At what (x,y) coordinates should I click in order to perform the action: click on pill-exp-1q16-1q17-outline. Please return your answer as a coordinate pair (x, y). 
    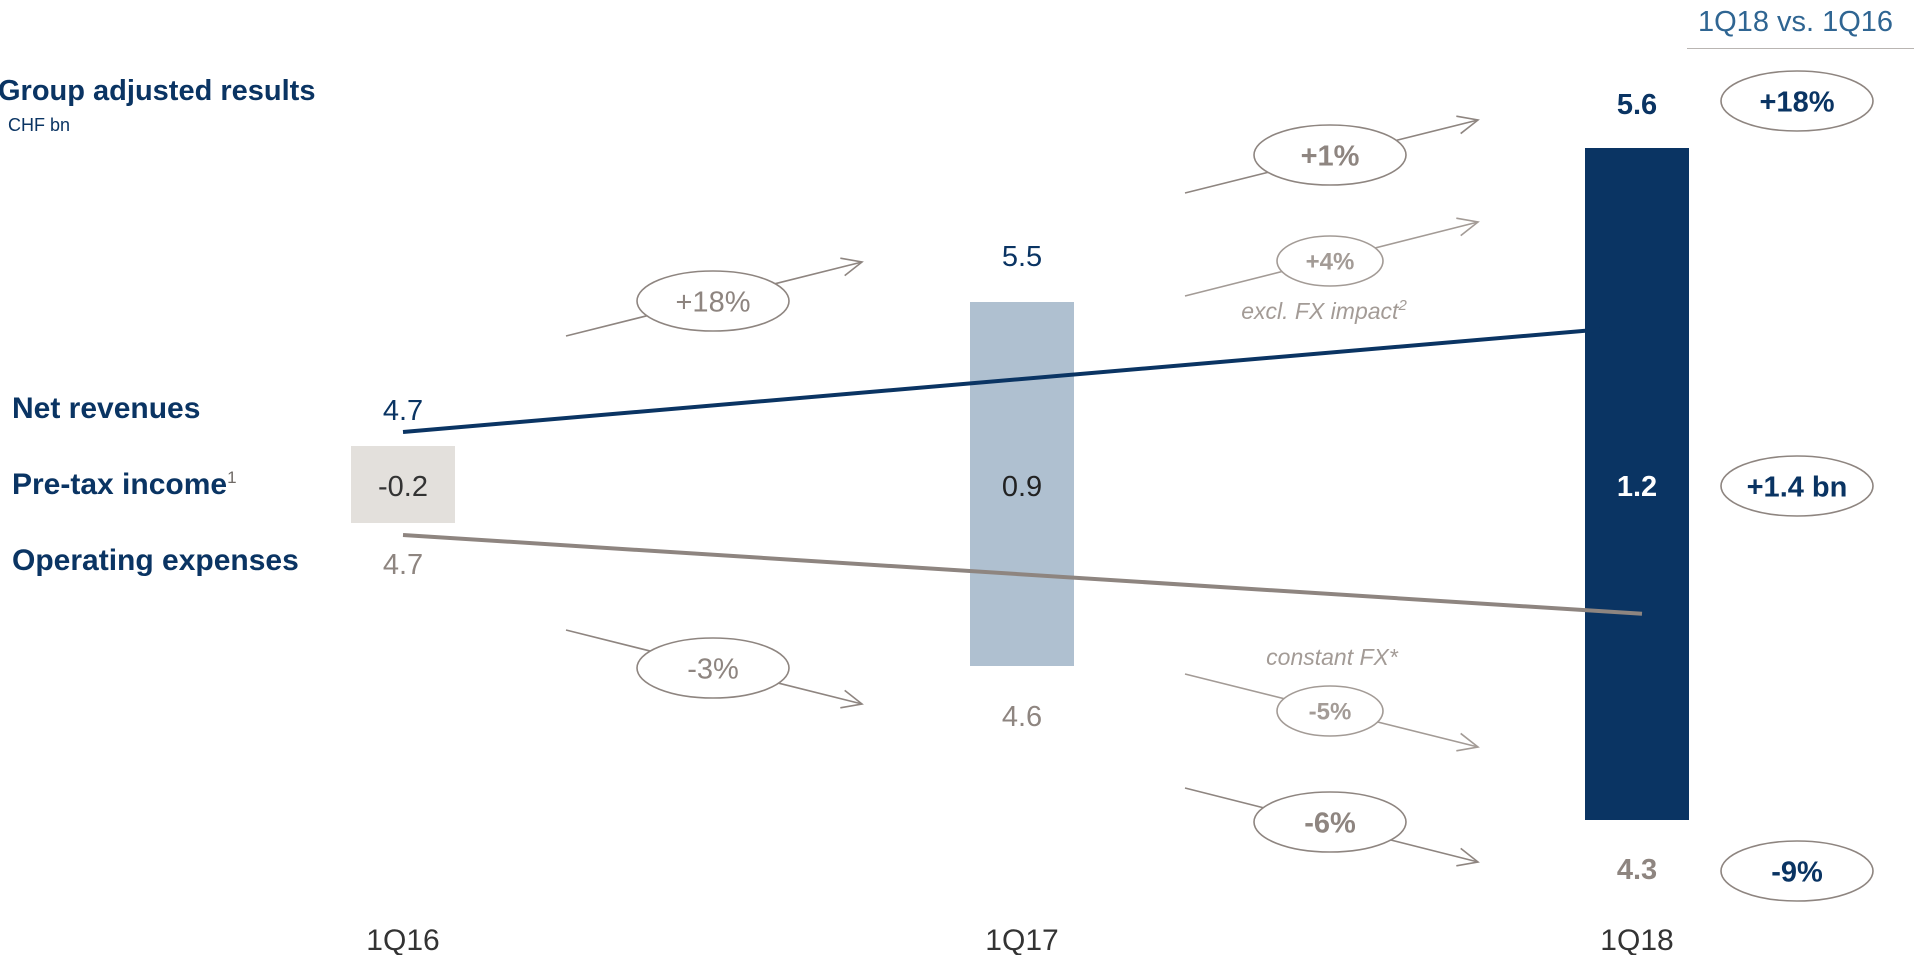
    Looking at the image, I should click on (713, 668).